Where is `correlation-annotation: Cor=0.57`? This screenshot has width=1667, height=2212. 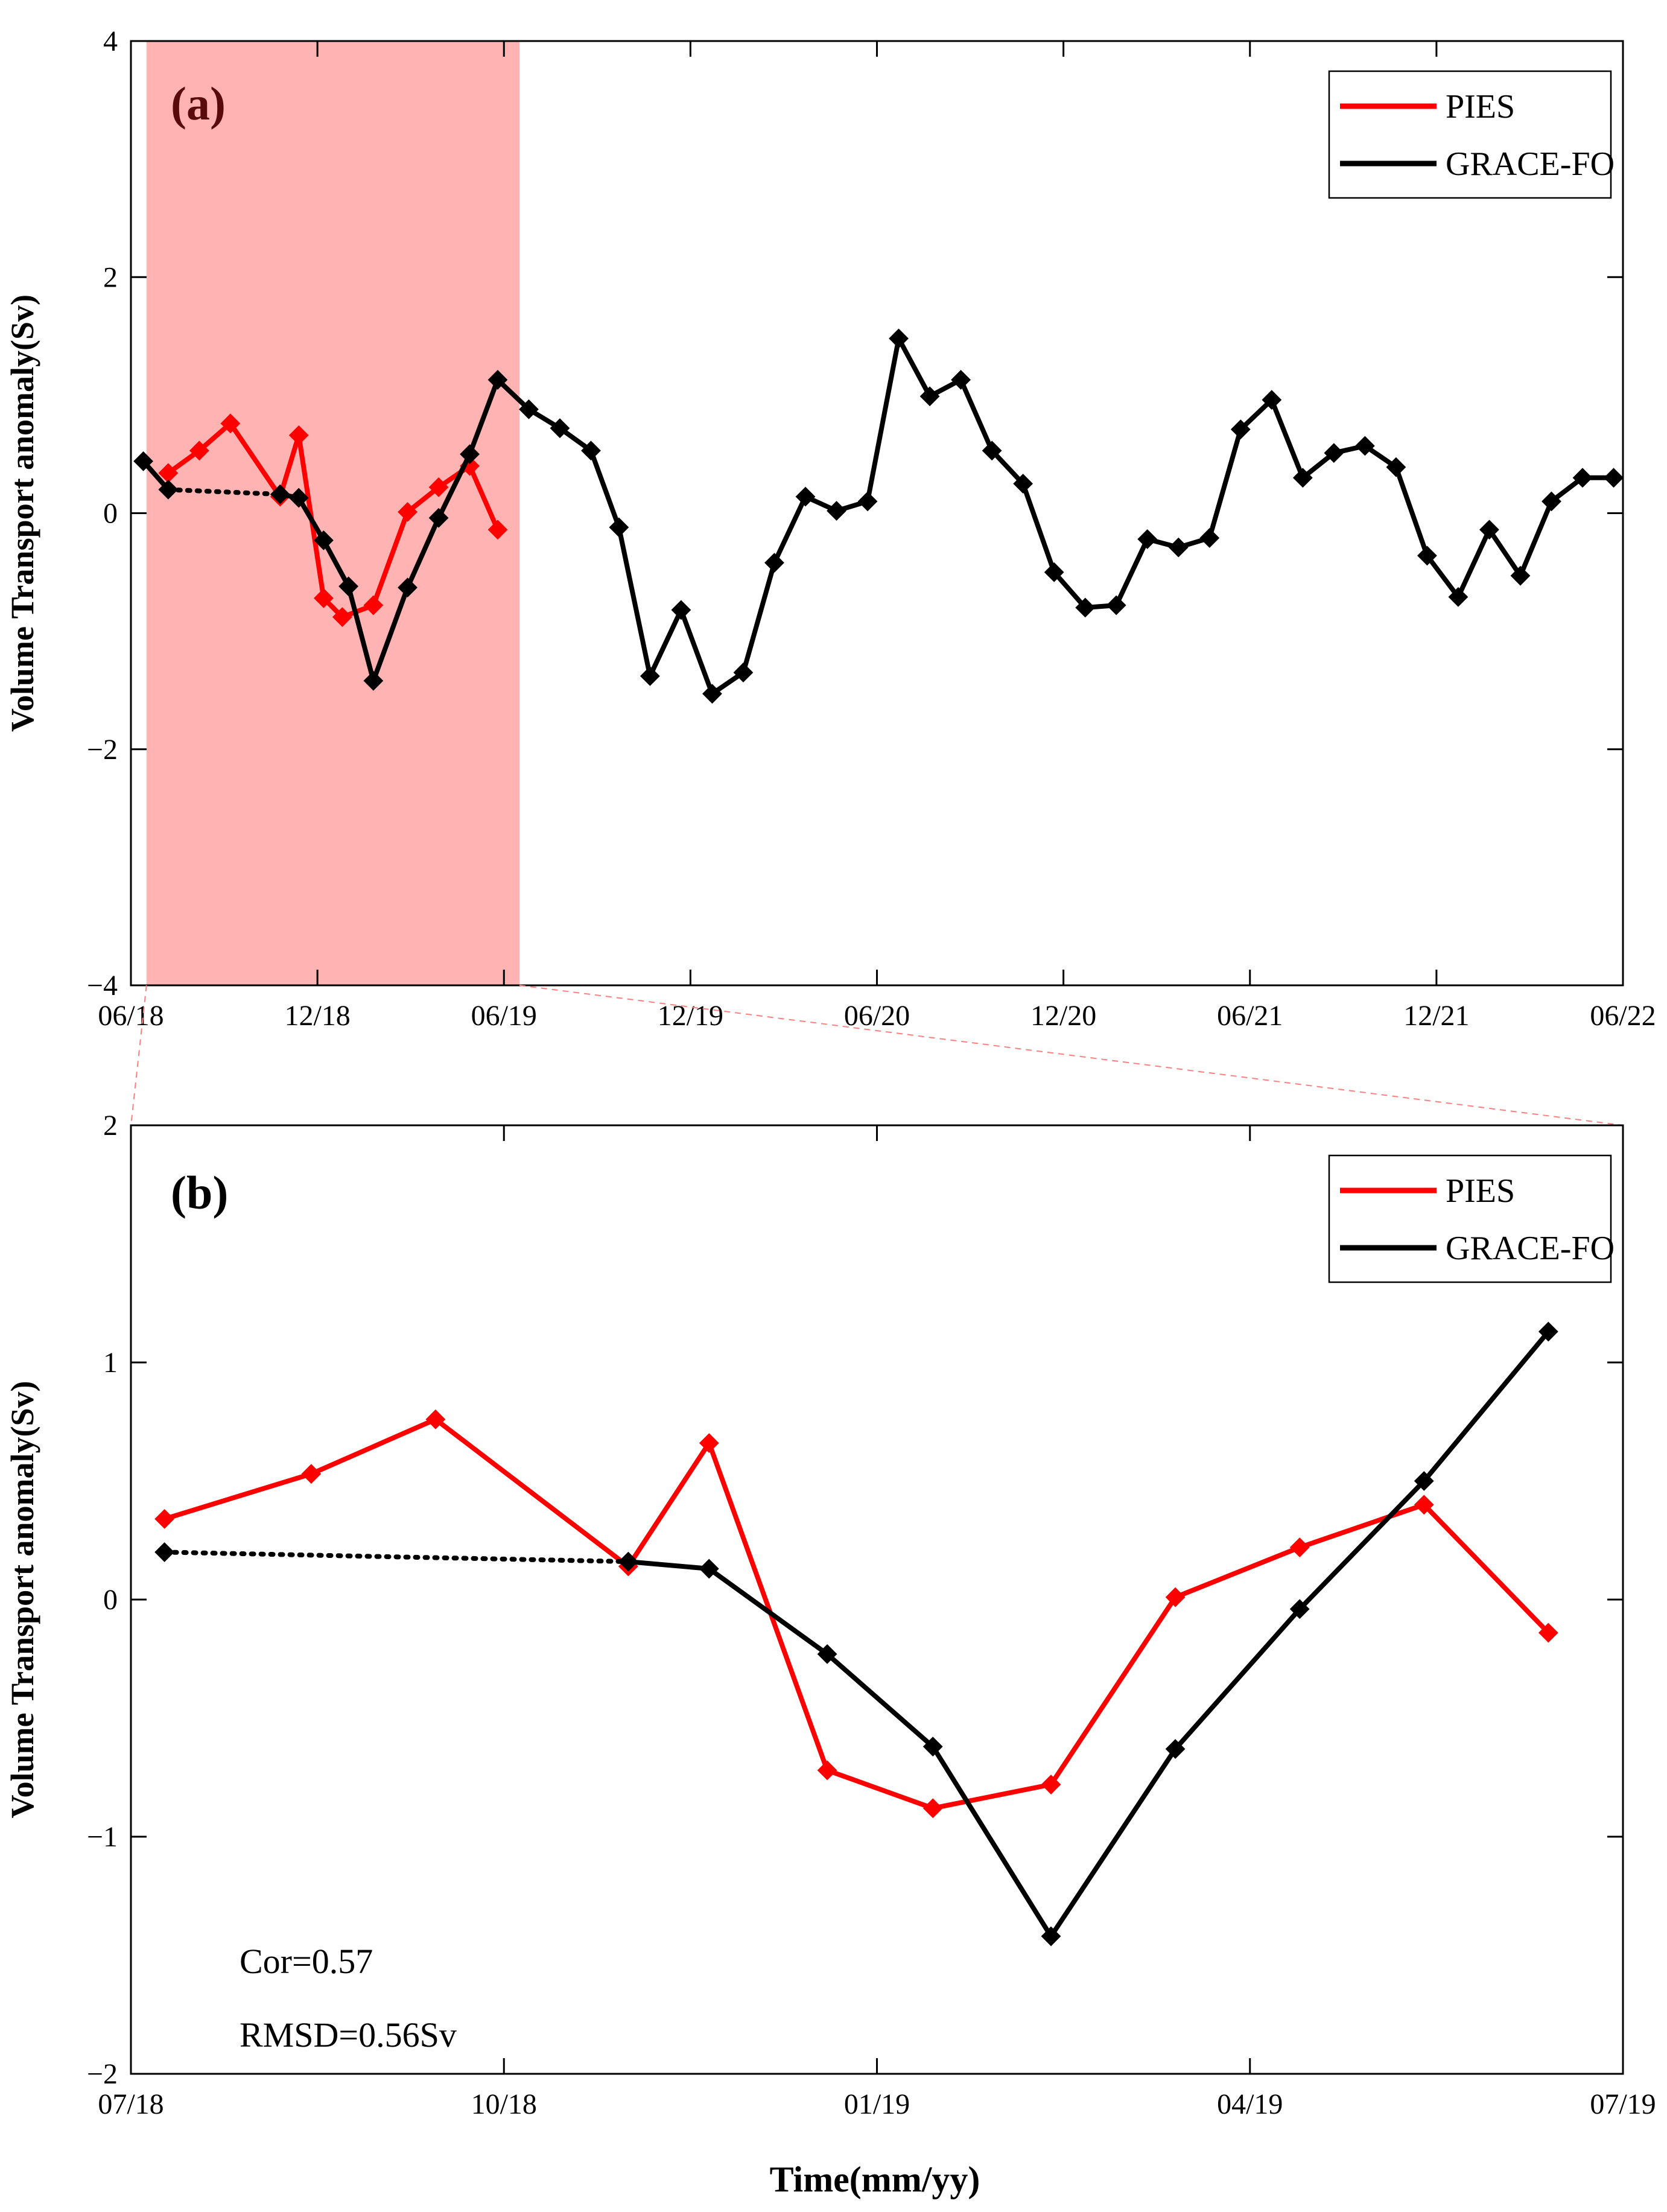 correlation-annotation: Cor=0.57 is located at coordinates (306, 1962).